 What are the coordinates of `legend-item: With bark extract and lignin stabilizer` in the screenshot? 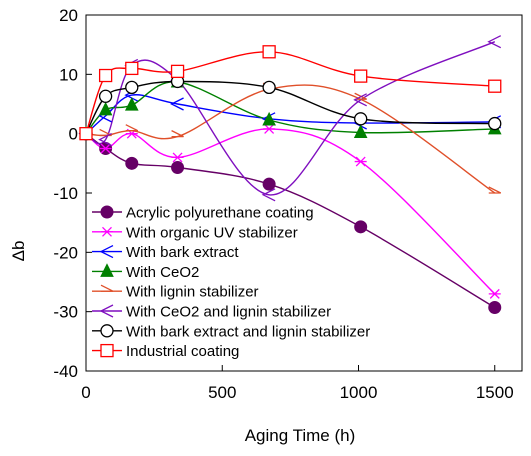 It's located at (231, 331).